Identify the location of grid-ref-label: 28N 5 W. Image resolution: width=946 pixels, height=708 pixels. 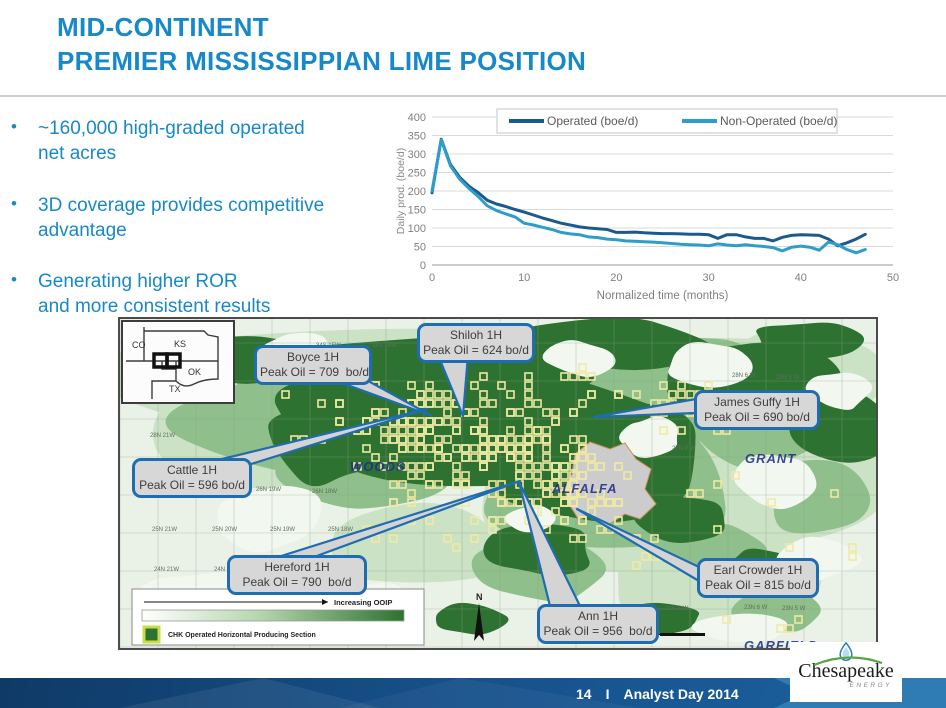
(788, 378).